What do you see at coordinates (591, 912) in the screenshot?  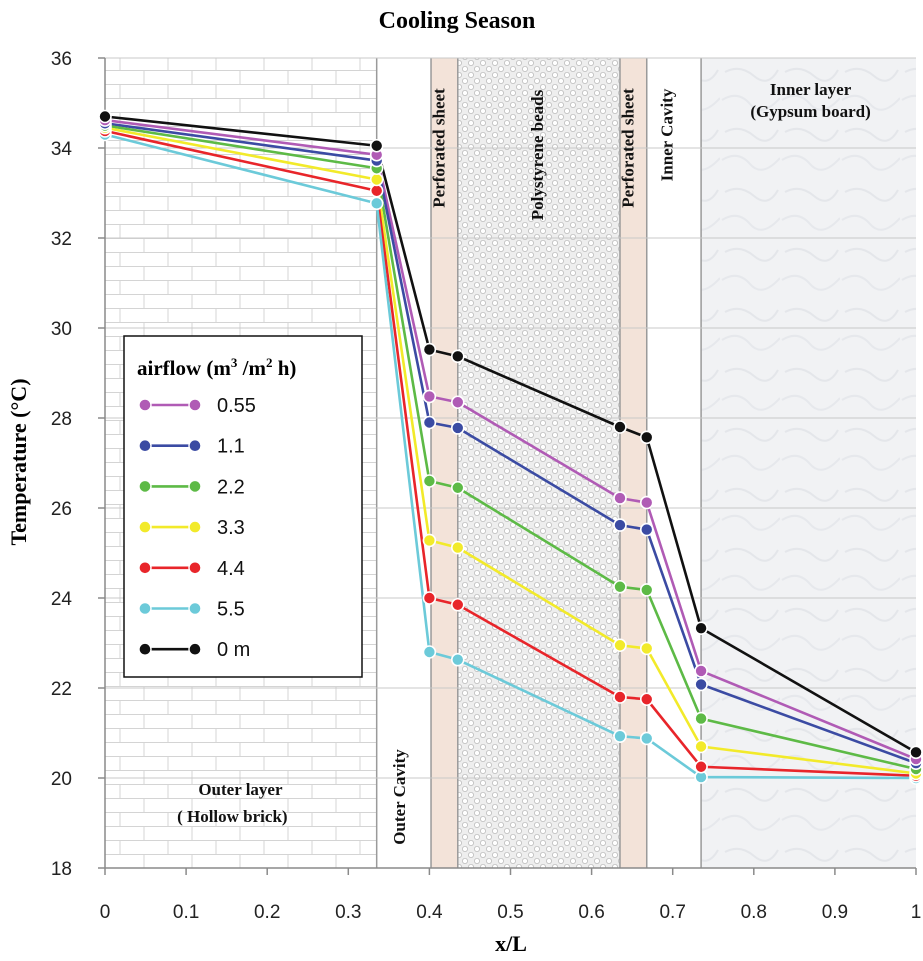 I see `x-tick-label: 0.6` at bounding box center [591, 912].